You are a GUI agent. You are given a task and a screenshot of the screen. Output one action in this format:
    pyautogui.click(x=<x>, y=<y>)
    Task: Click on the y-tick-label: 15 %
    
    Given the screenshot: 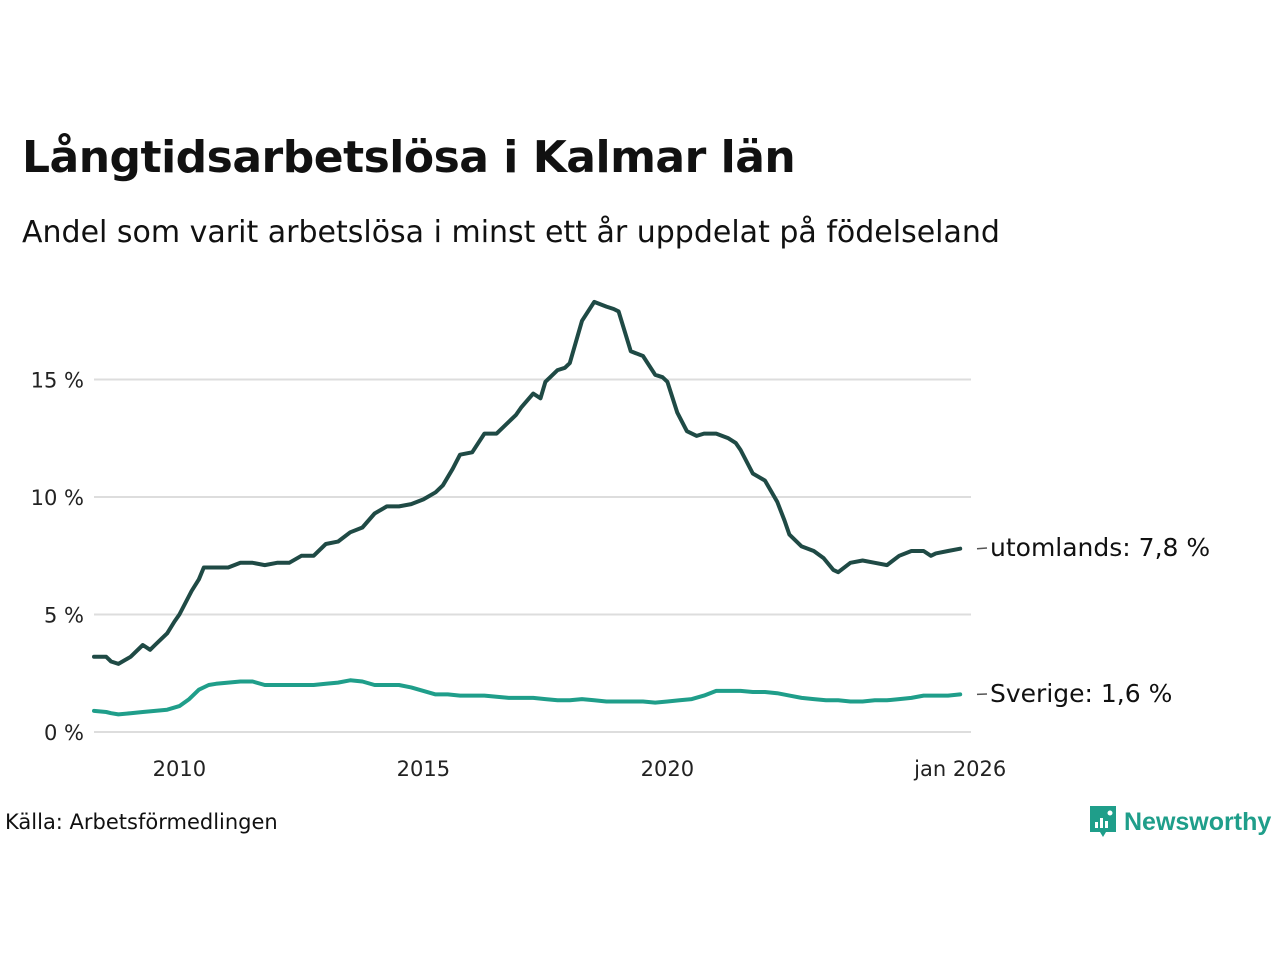 What is the action you would take?
    pyautogui.click(x=57, y=381)
    